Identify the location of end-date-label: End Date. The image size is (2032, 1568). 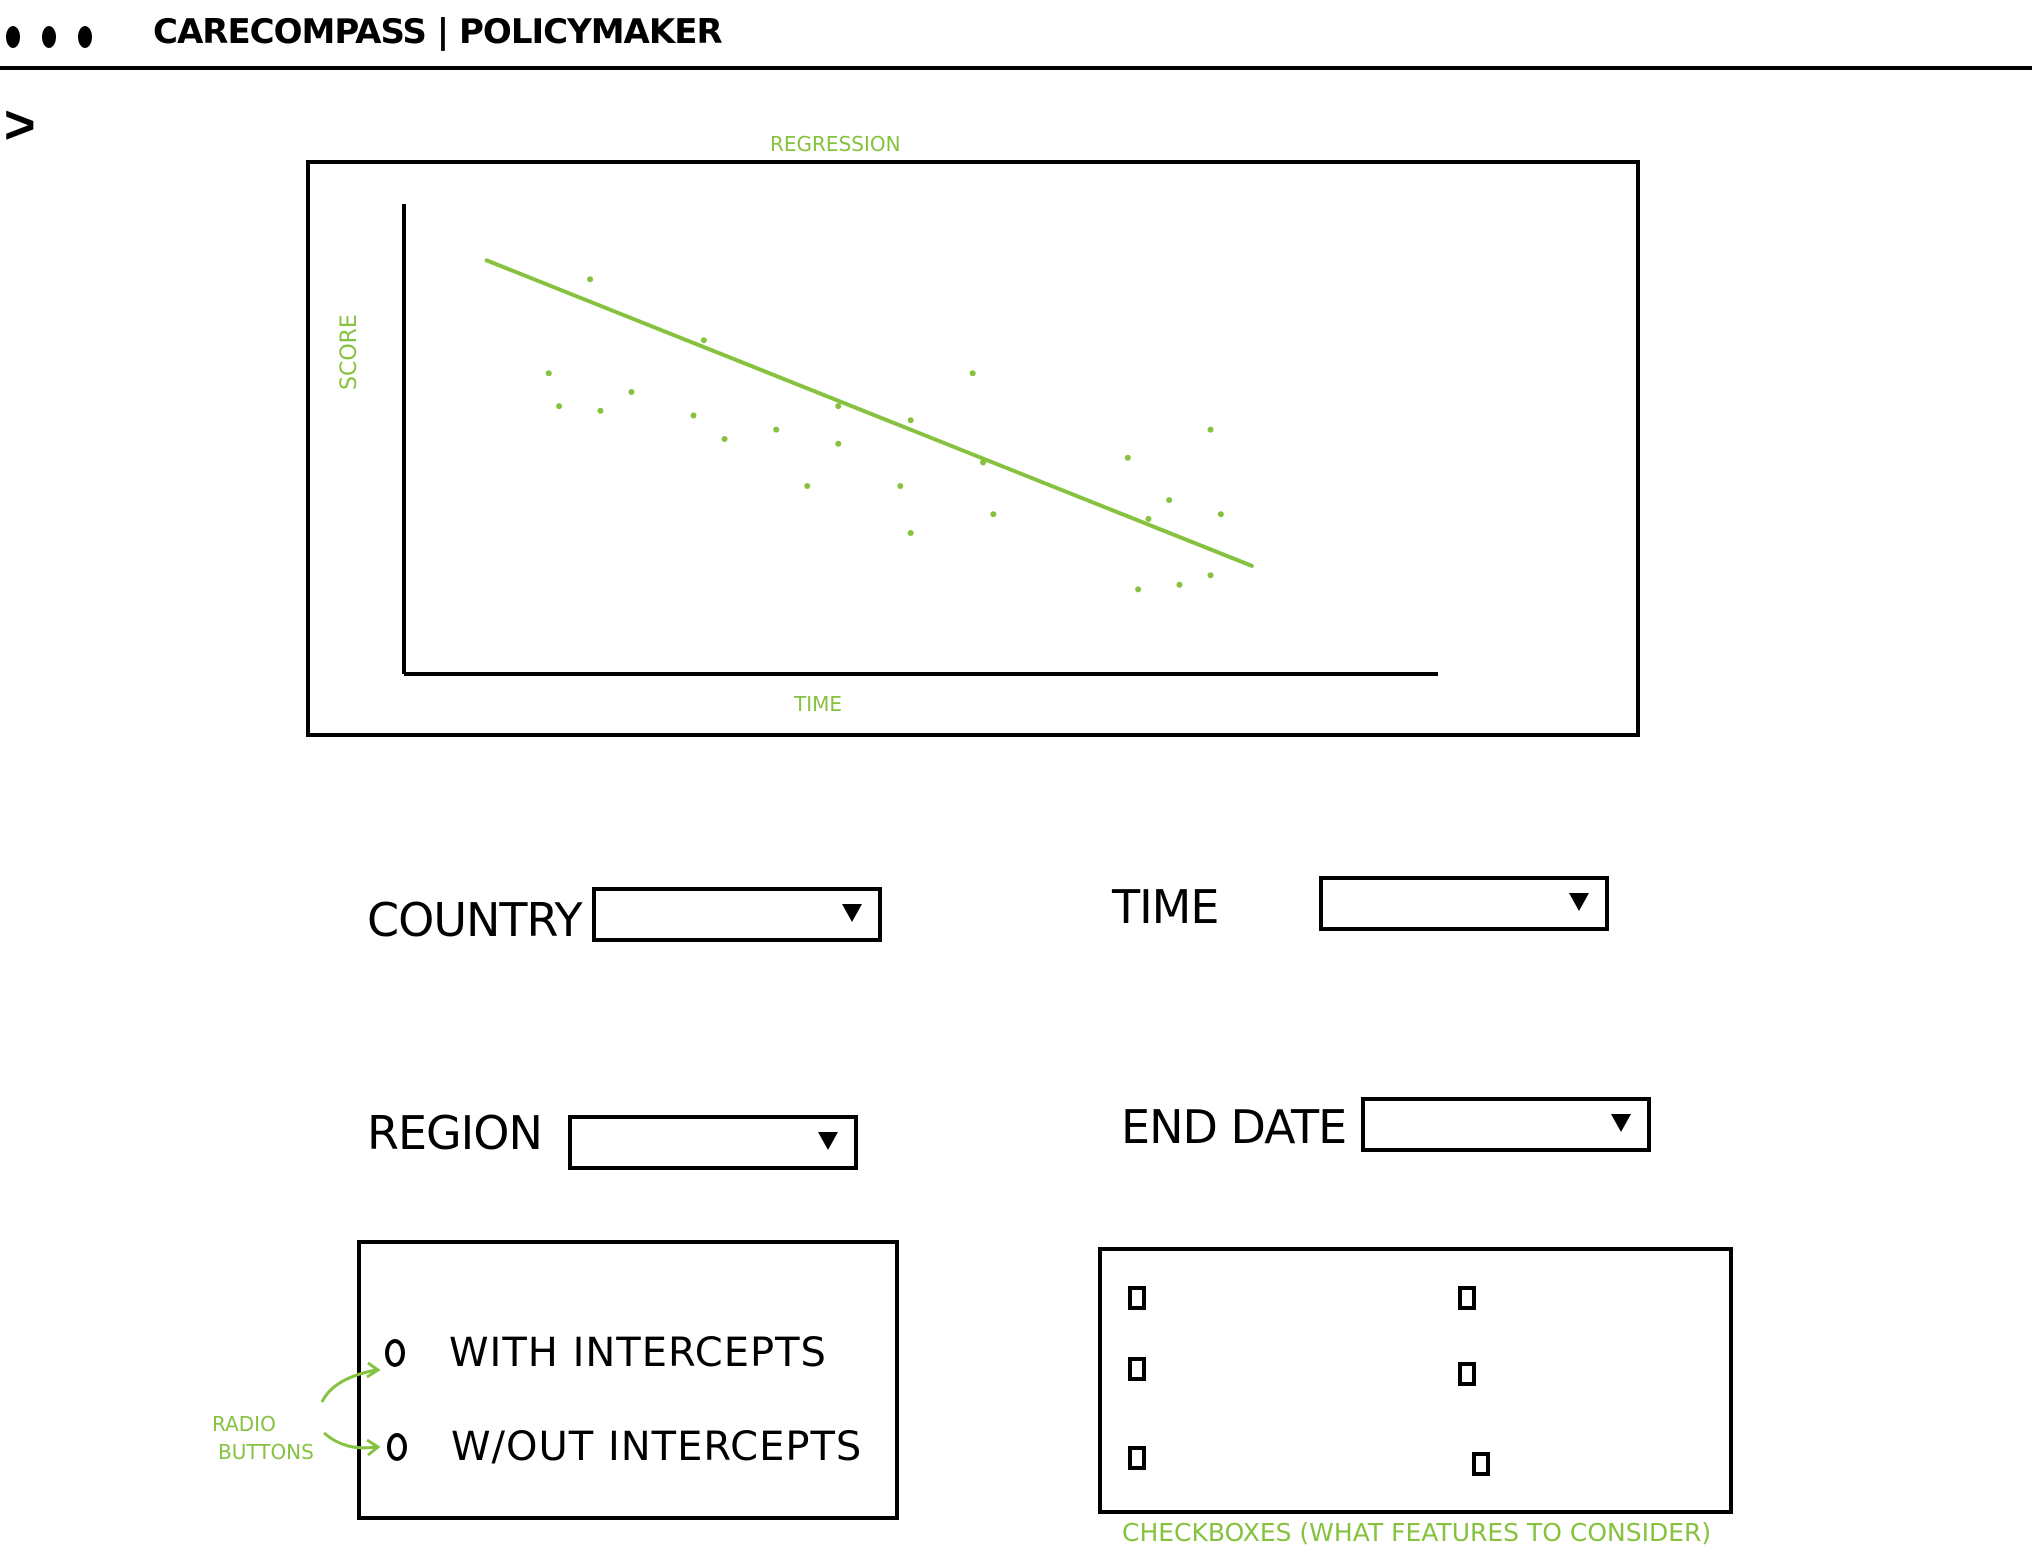
(1234, 1127).